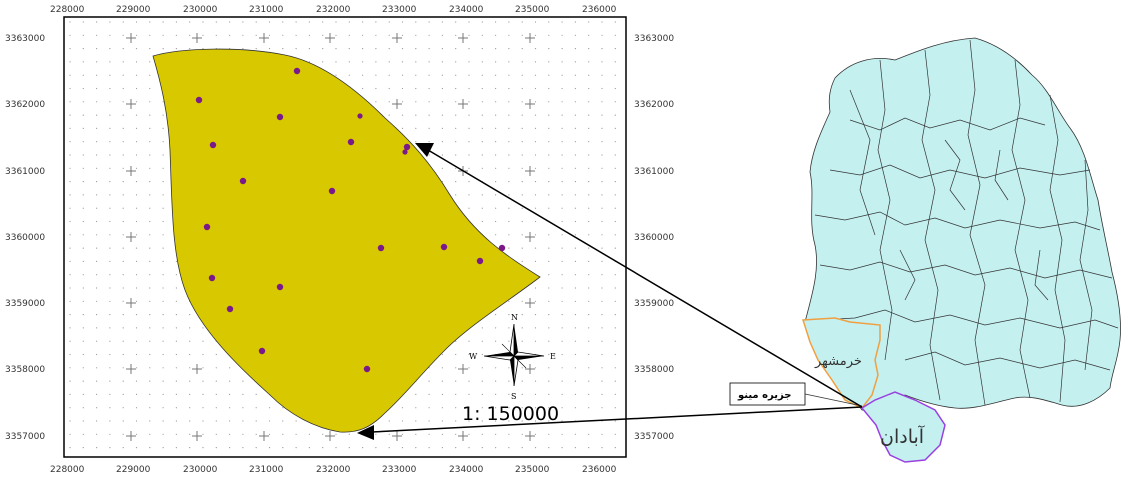 The image size is (1129, 477). Describe the element at coordinates (838, 361) in the screenshot. I see `khorramshahr-label: خرمشهر` at that location.